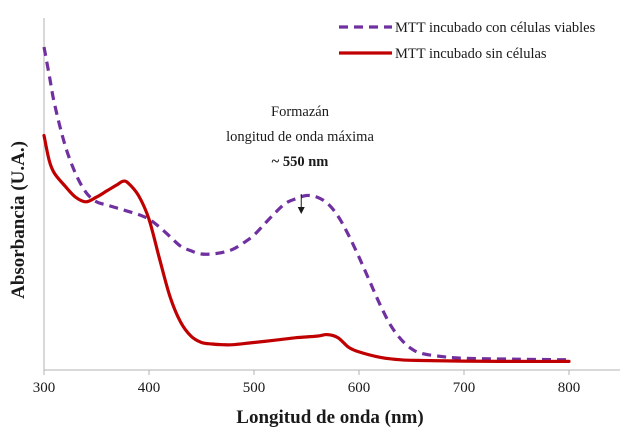 The width and height of the screenshot is (635, 433). I want to click on legend-label-sin-celulas: MTT incubado sin células, so click(471, 54).